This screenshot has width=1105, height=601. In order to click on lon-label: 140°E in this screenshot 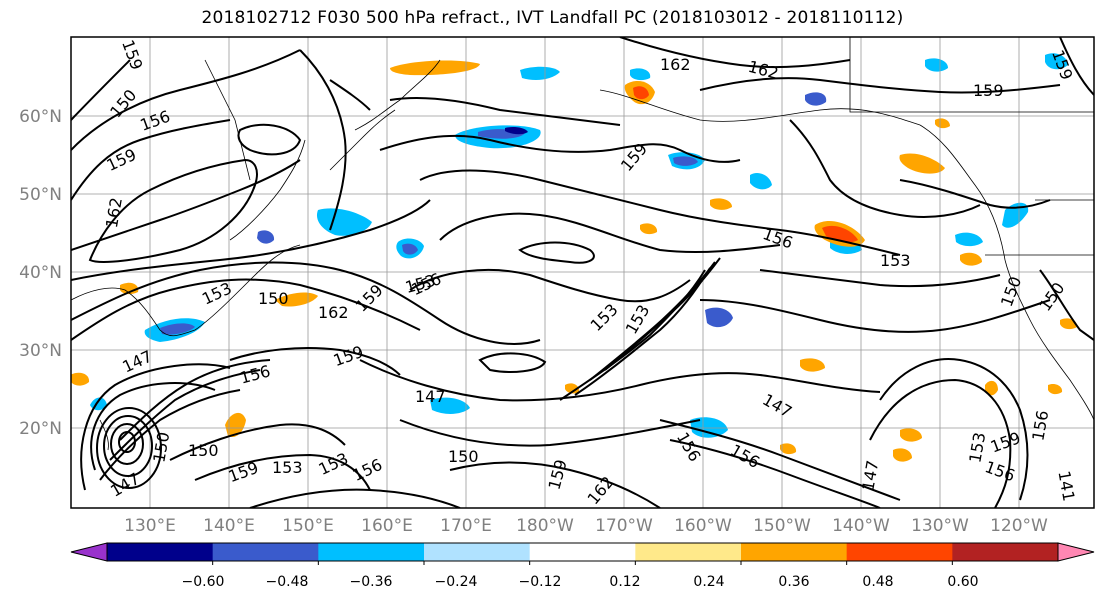, I will do `click(229, 526)`.